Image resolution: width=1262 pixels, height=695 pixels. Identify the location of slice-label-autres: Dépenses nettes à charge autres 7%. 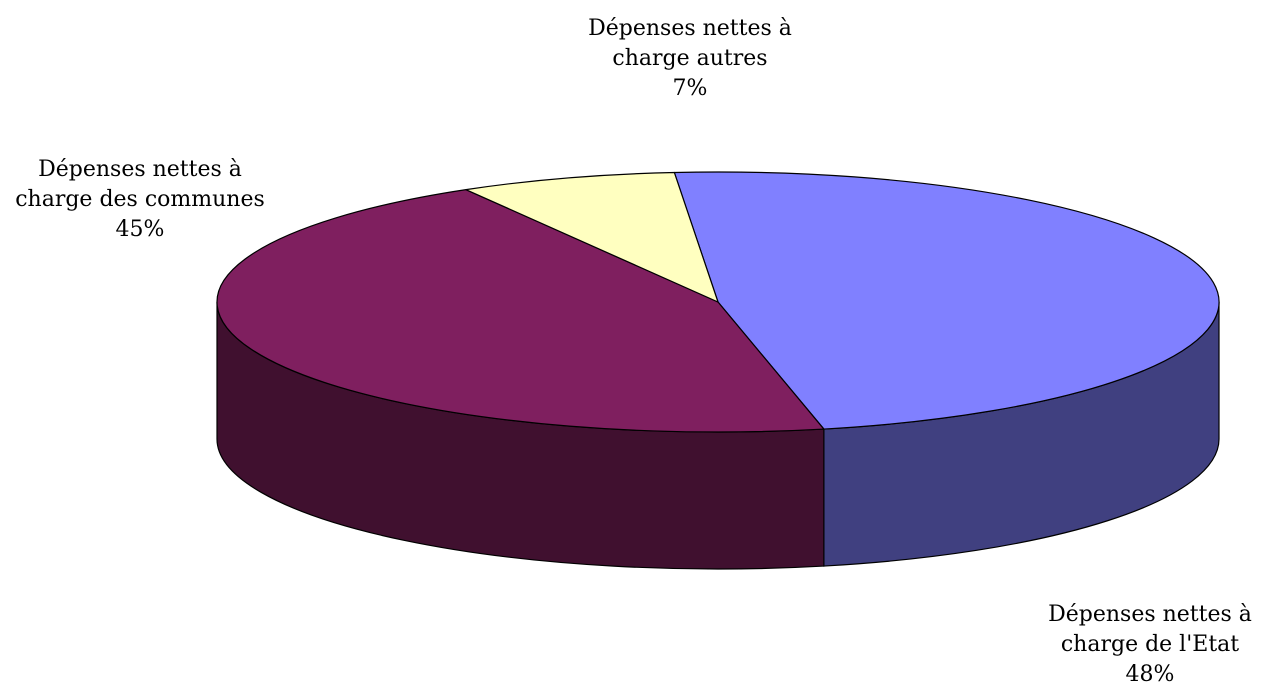
(690, 59).